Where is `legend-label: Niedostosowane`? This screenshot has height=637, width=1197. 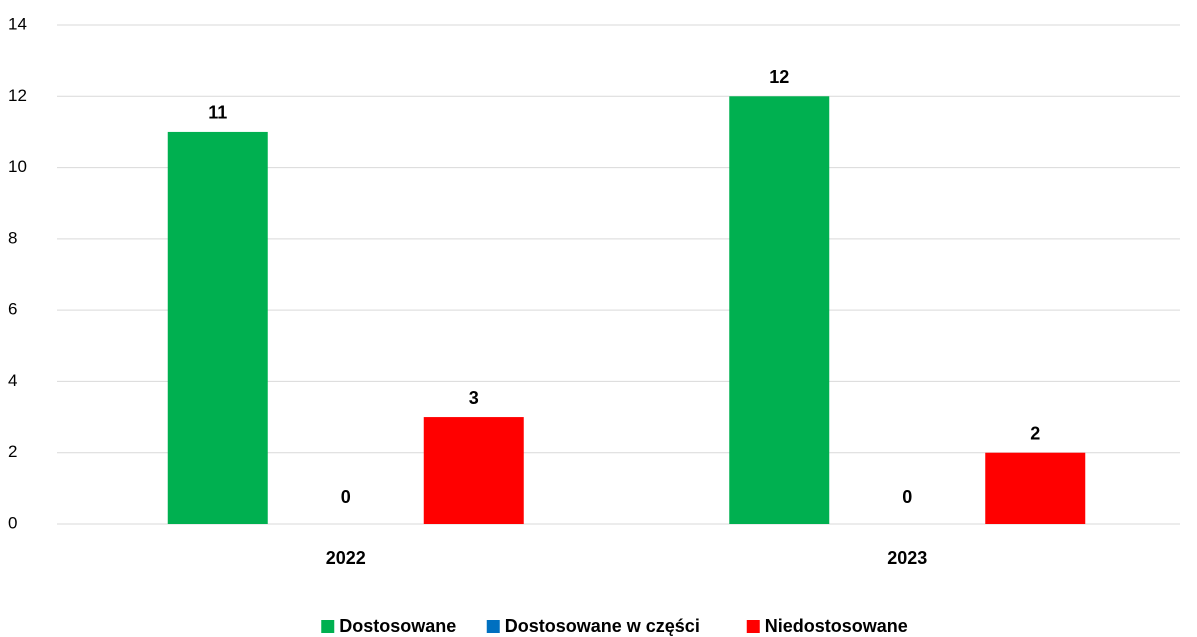 legend-label: Niedostosowane is located at coordinates (836, 626).